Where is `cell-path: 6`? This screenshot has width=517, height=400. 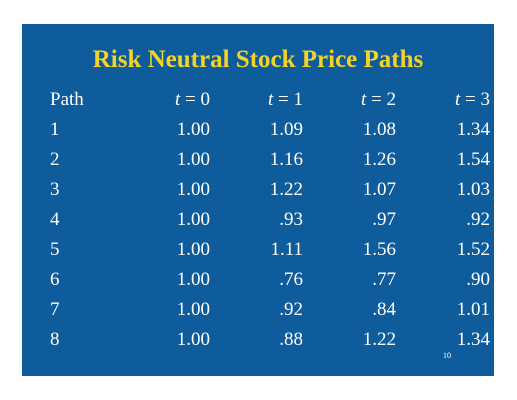 cell-path: 6 is located at coordinates (55, 279).